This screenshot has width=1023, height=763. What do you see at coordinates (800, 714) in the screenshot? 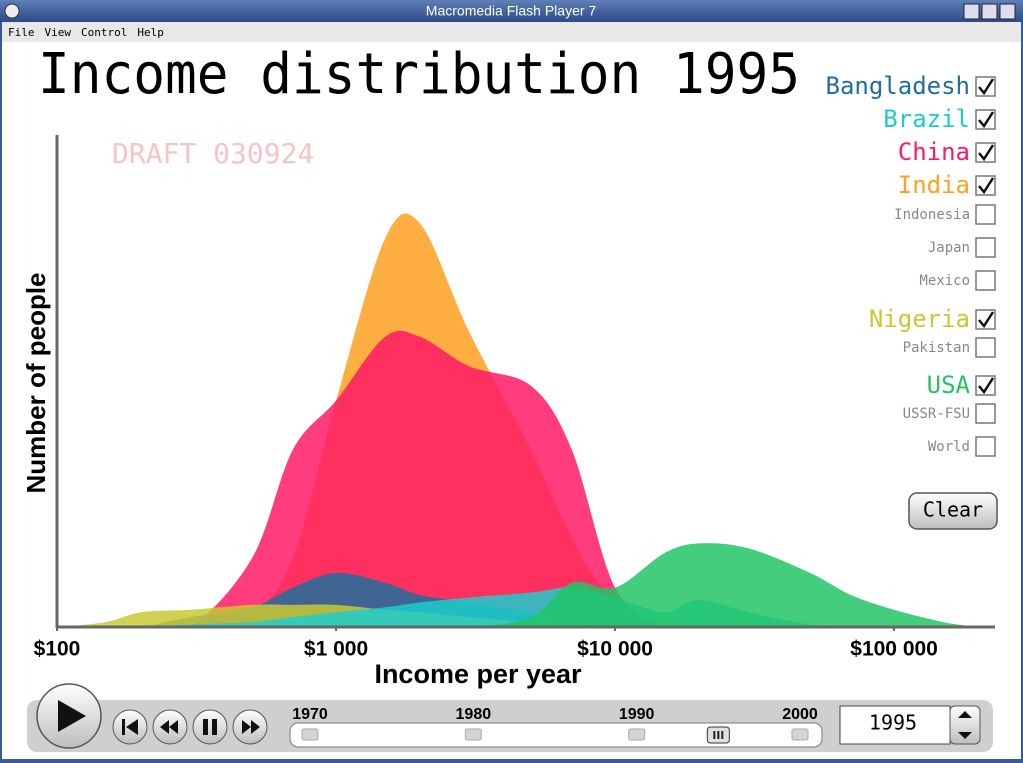
I see `slider-tick-label: 2000` at bounding box center [800, 714].